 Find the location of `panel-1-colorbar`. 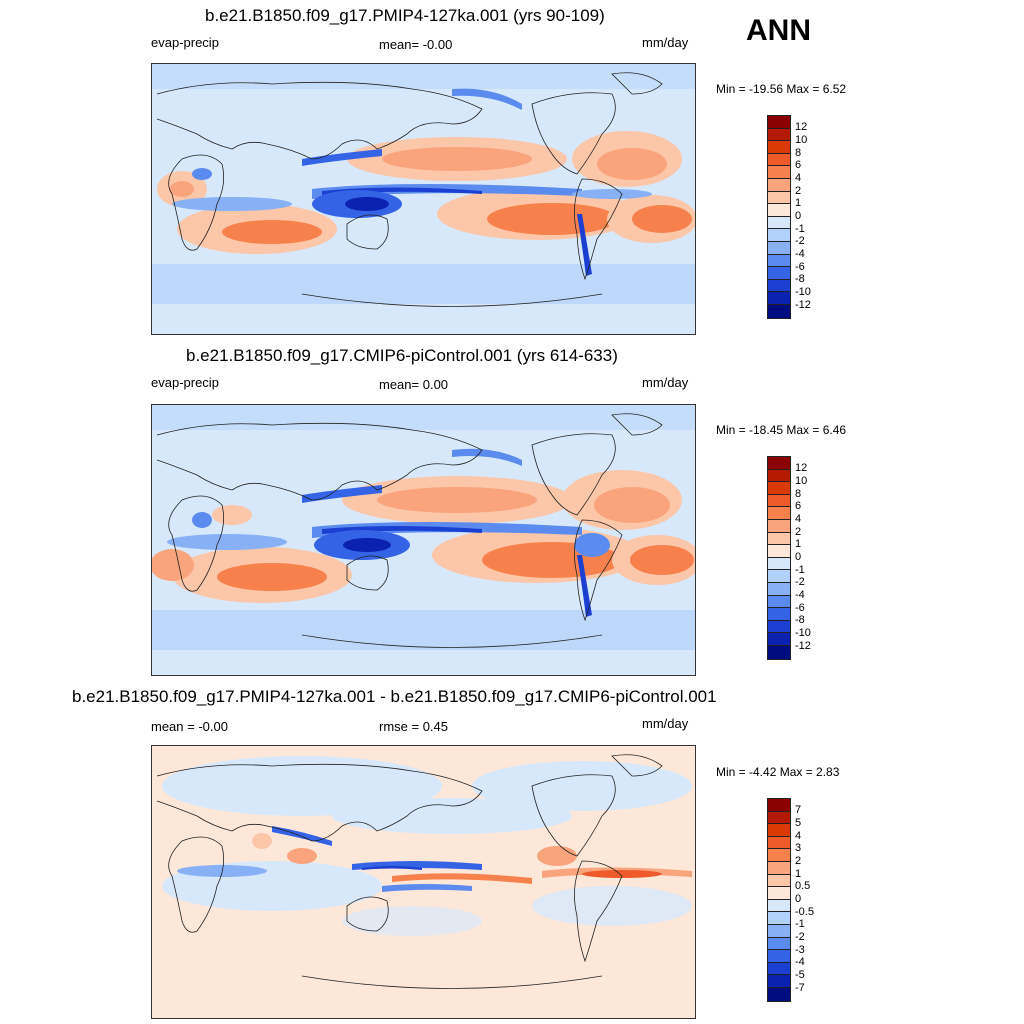

panel-1-colorbar is located at coordinates (779, 217).